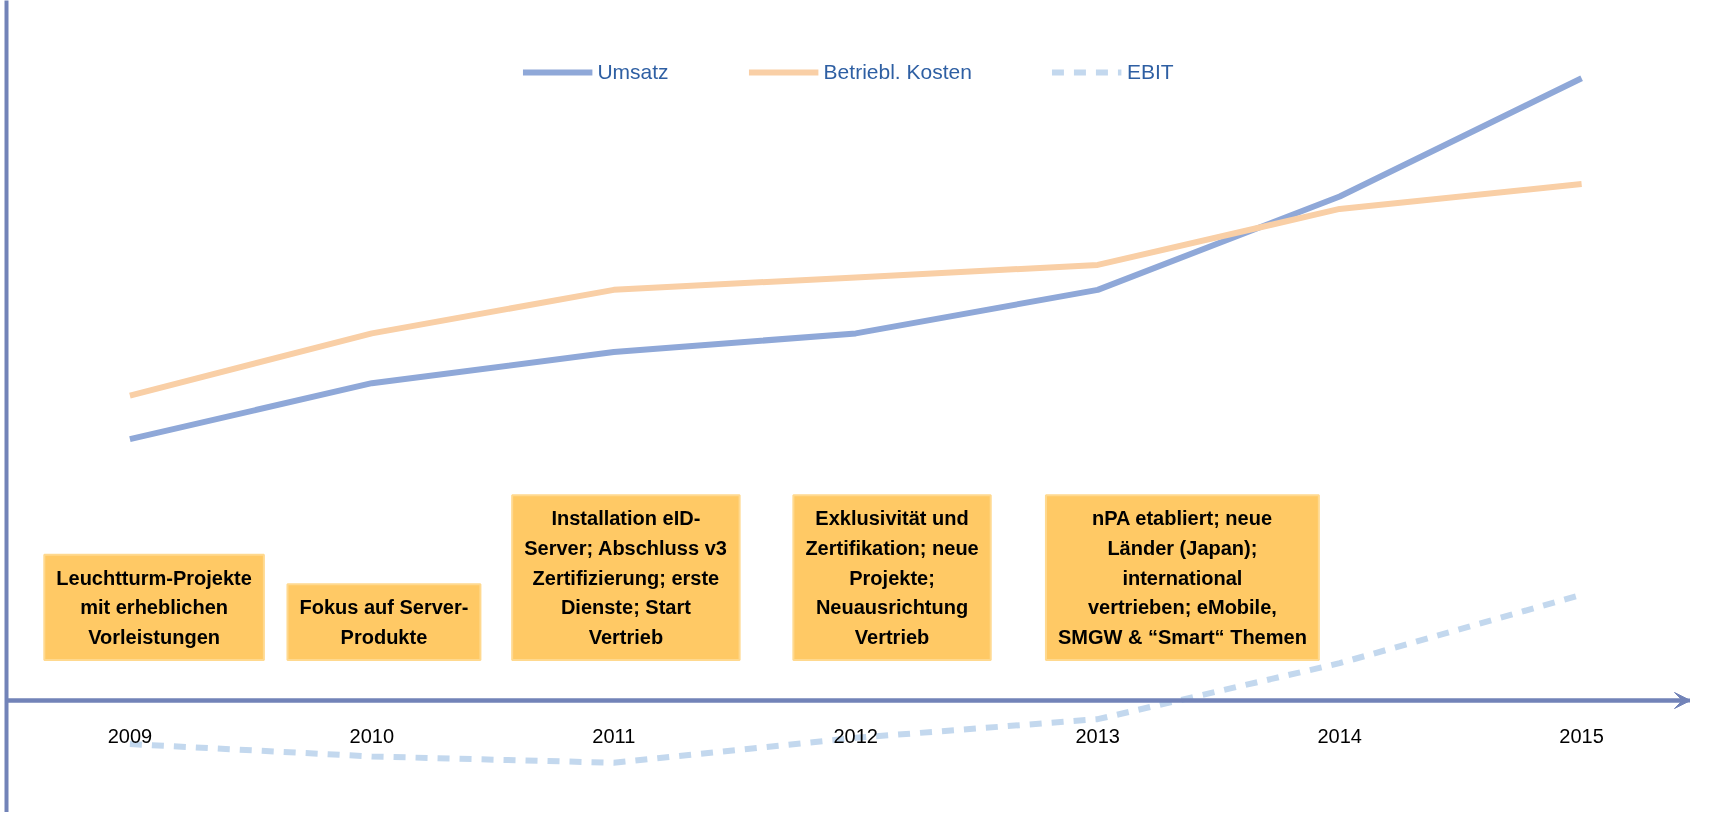 This screenshot has width=1709, height=829. What do you see at coordinates (1339, 735) in the screenshot?
I see `x-tick-label: 2014` at bounding box center [1339, 735].